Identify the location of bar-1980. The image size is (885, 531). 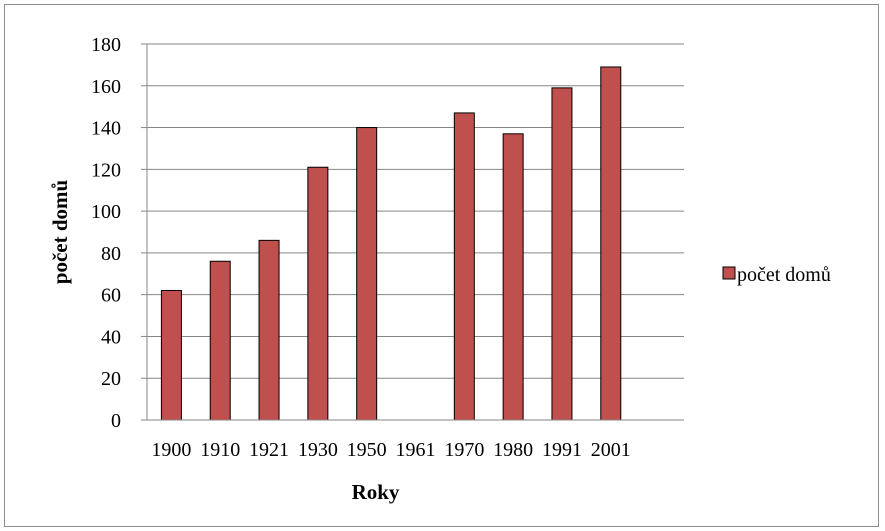
(513, 277).